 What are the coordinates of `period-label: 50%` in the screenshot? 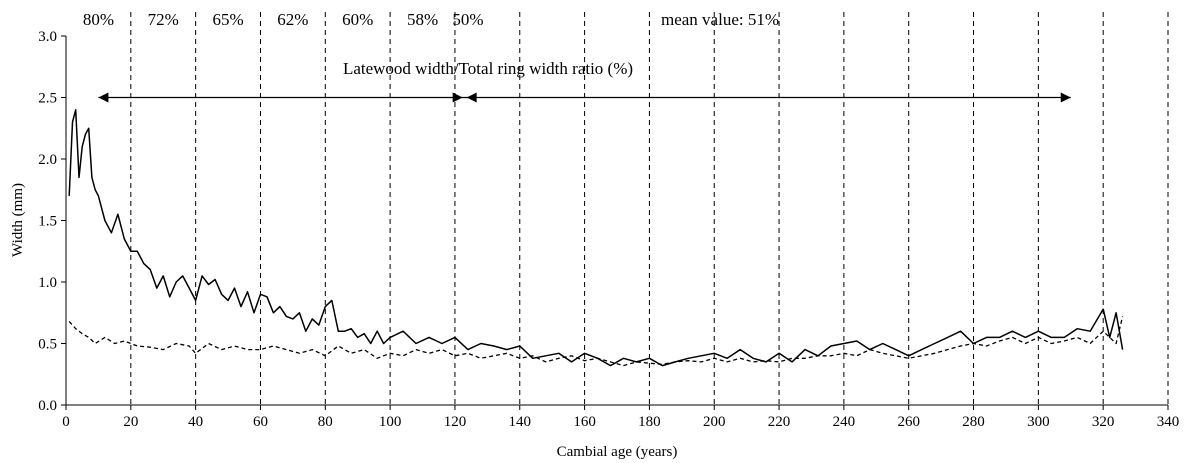 It's located at (467, 19).